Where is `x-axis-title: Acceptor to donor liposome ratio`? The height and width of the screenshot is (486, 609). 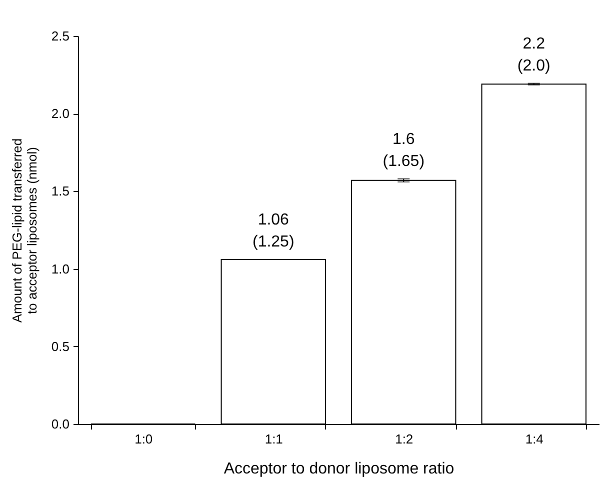
x-axis-title: Acceptor to donor liposome ratio is located at coordinates (339, 469).